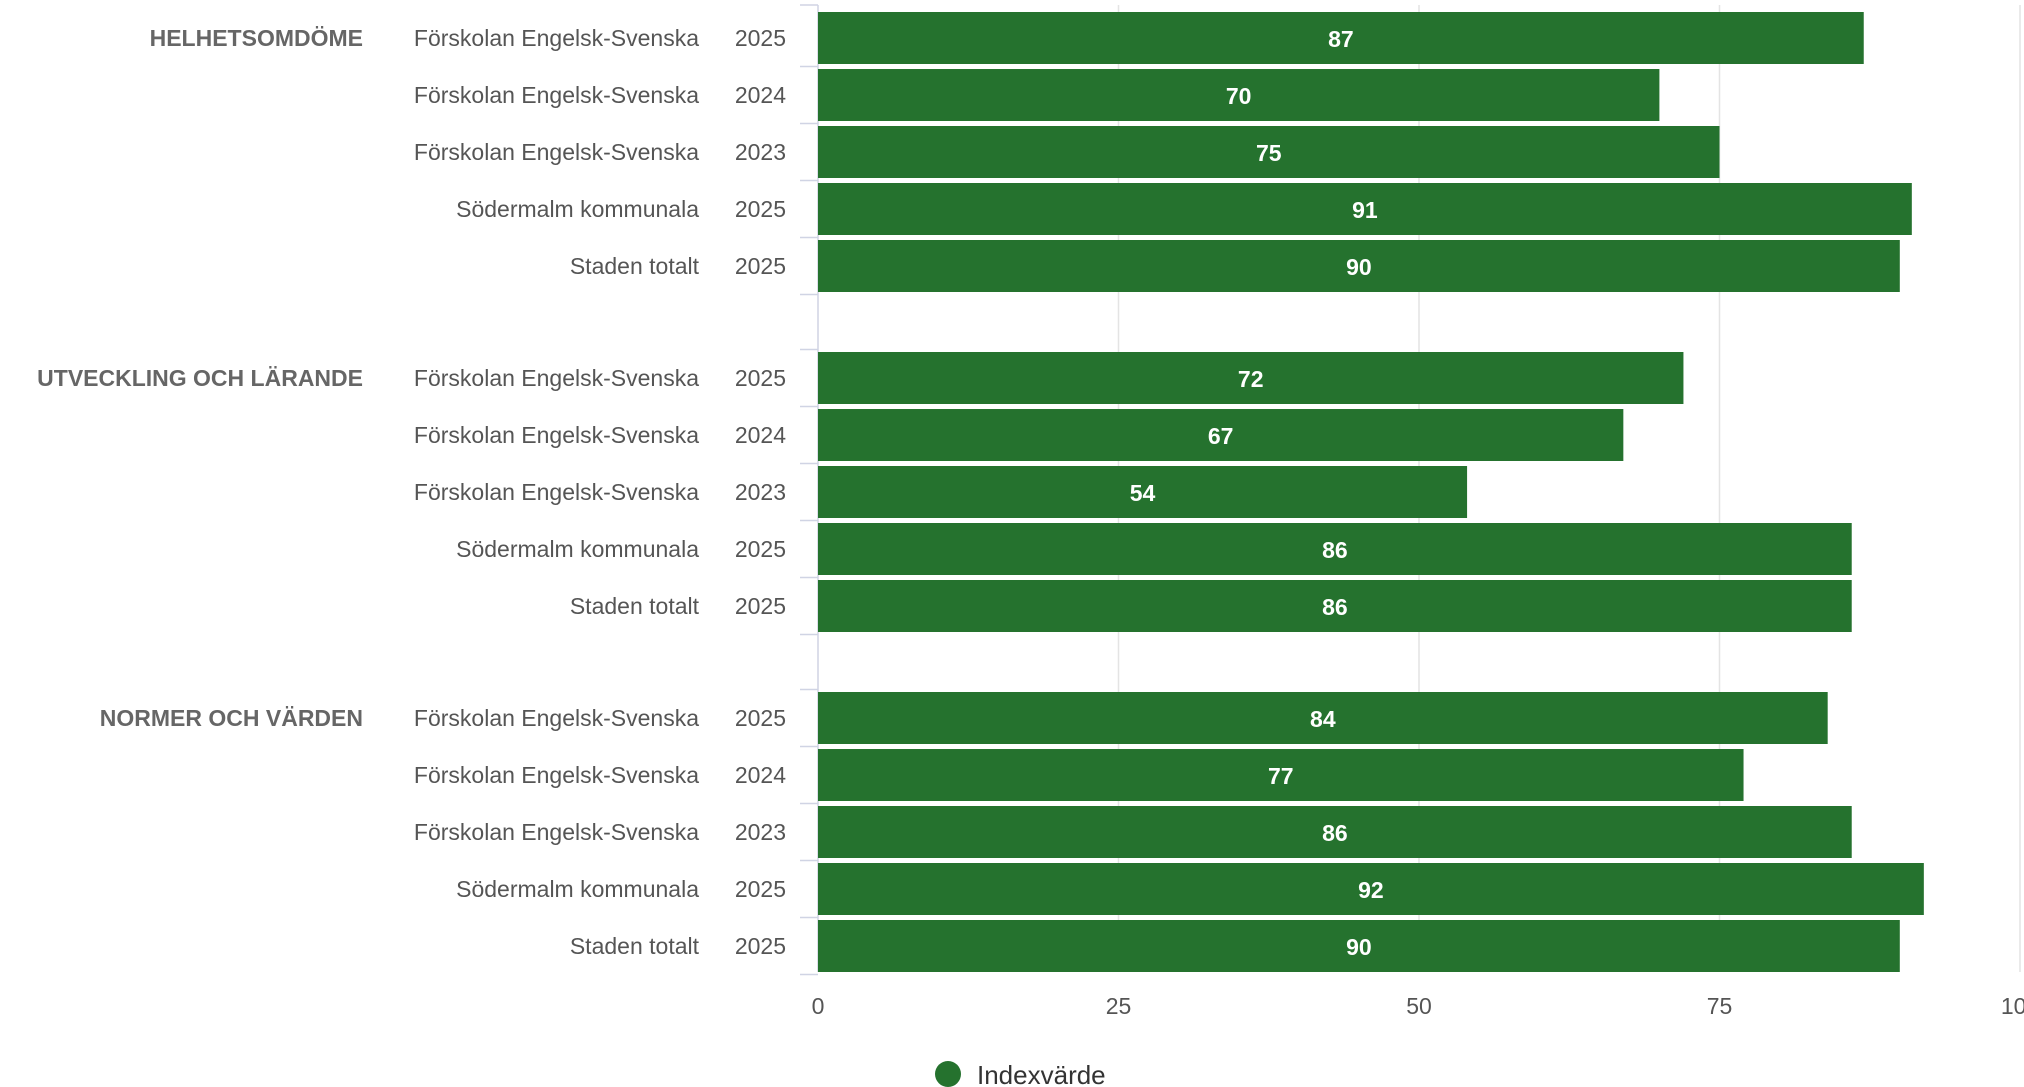 This screenshot has height=1087, width=2024. I want to click on x-tick-label-0: 0, so click(818, 1006).